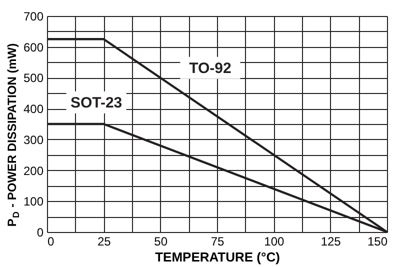 This screenshot has height=267, width=405. What do you see at coordinates (96, 103) in the screenshot?
I see `series-label: SOT-23` at bounding box center [96, 103].